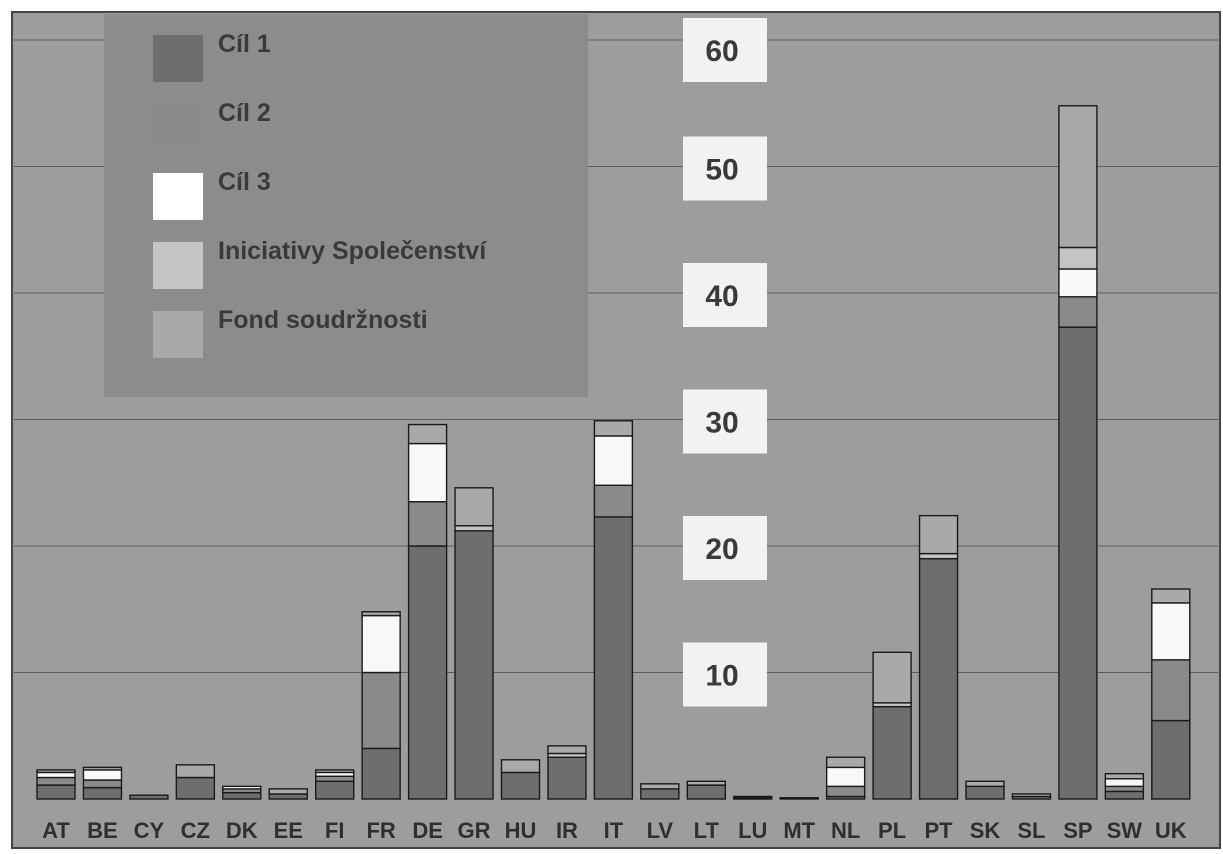 Image resolution: width=1223 pixels, height=854 pixels. I want to click on x-tick-label: LV, so click(660, 830).